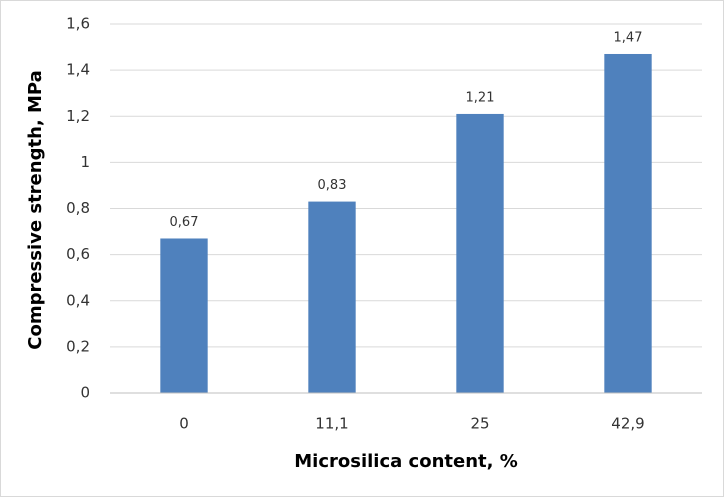 The height and width of the screenshot is (497, 724). What do you see at coordinates (184, 222) in the screenshot?
I see `value-label: 0,67` at bounding box center [184, 222].